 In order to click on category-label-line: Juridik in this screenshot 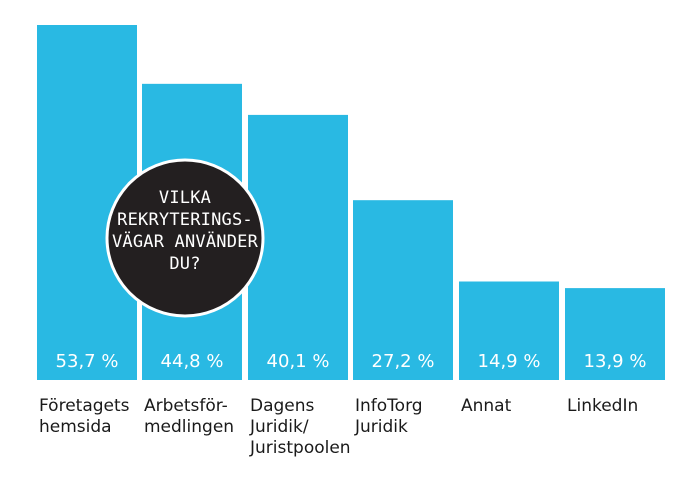, I will do `click(381, 427)`.